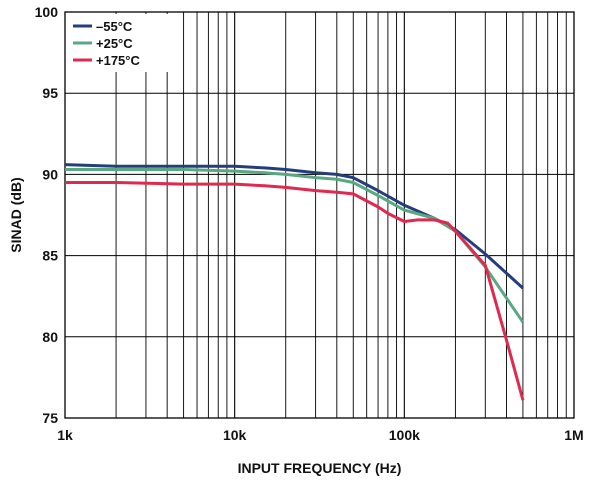 The width and height of the screenshot is (592, 483). Describe the element at coordinates (65, 435) in the screenshot. I see `x-tick-label: 1k` at that location.